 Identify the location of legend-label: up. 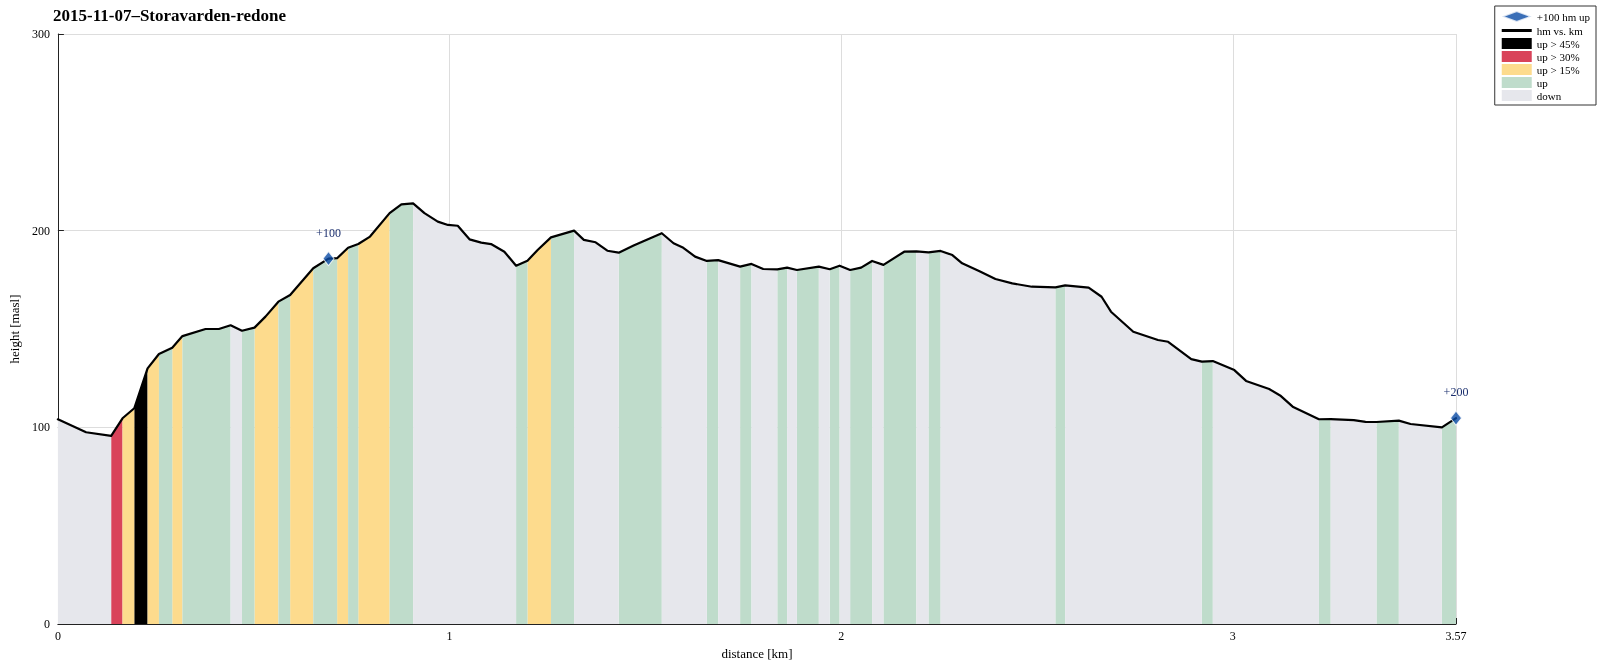
(1542, 82).